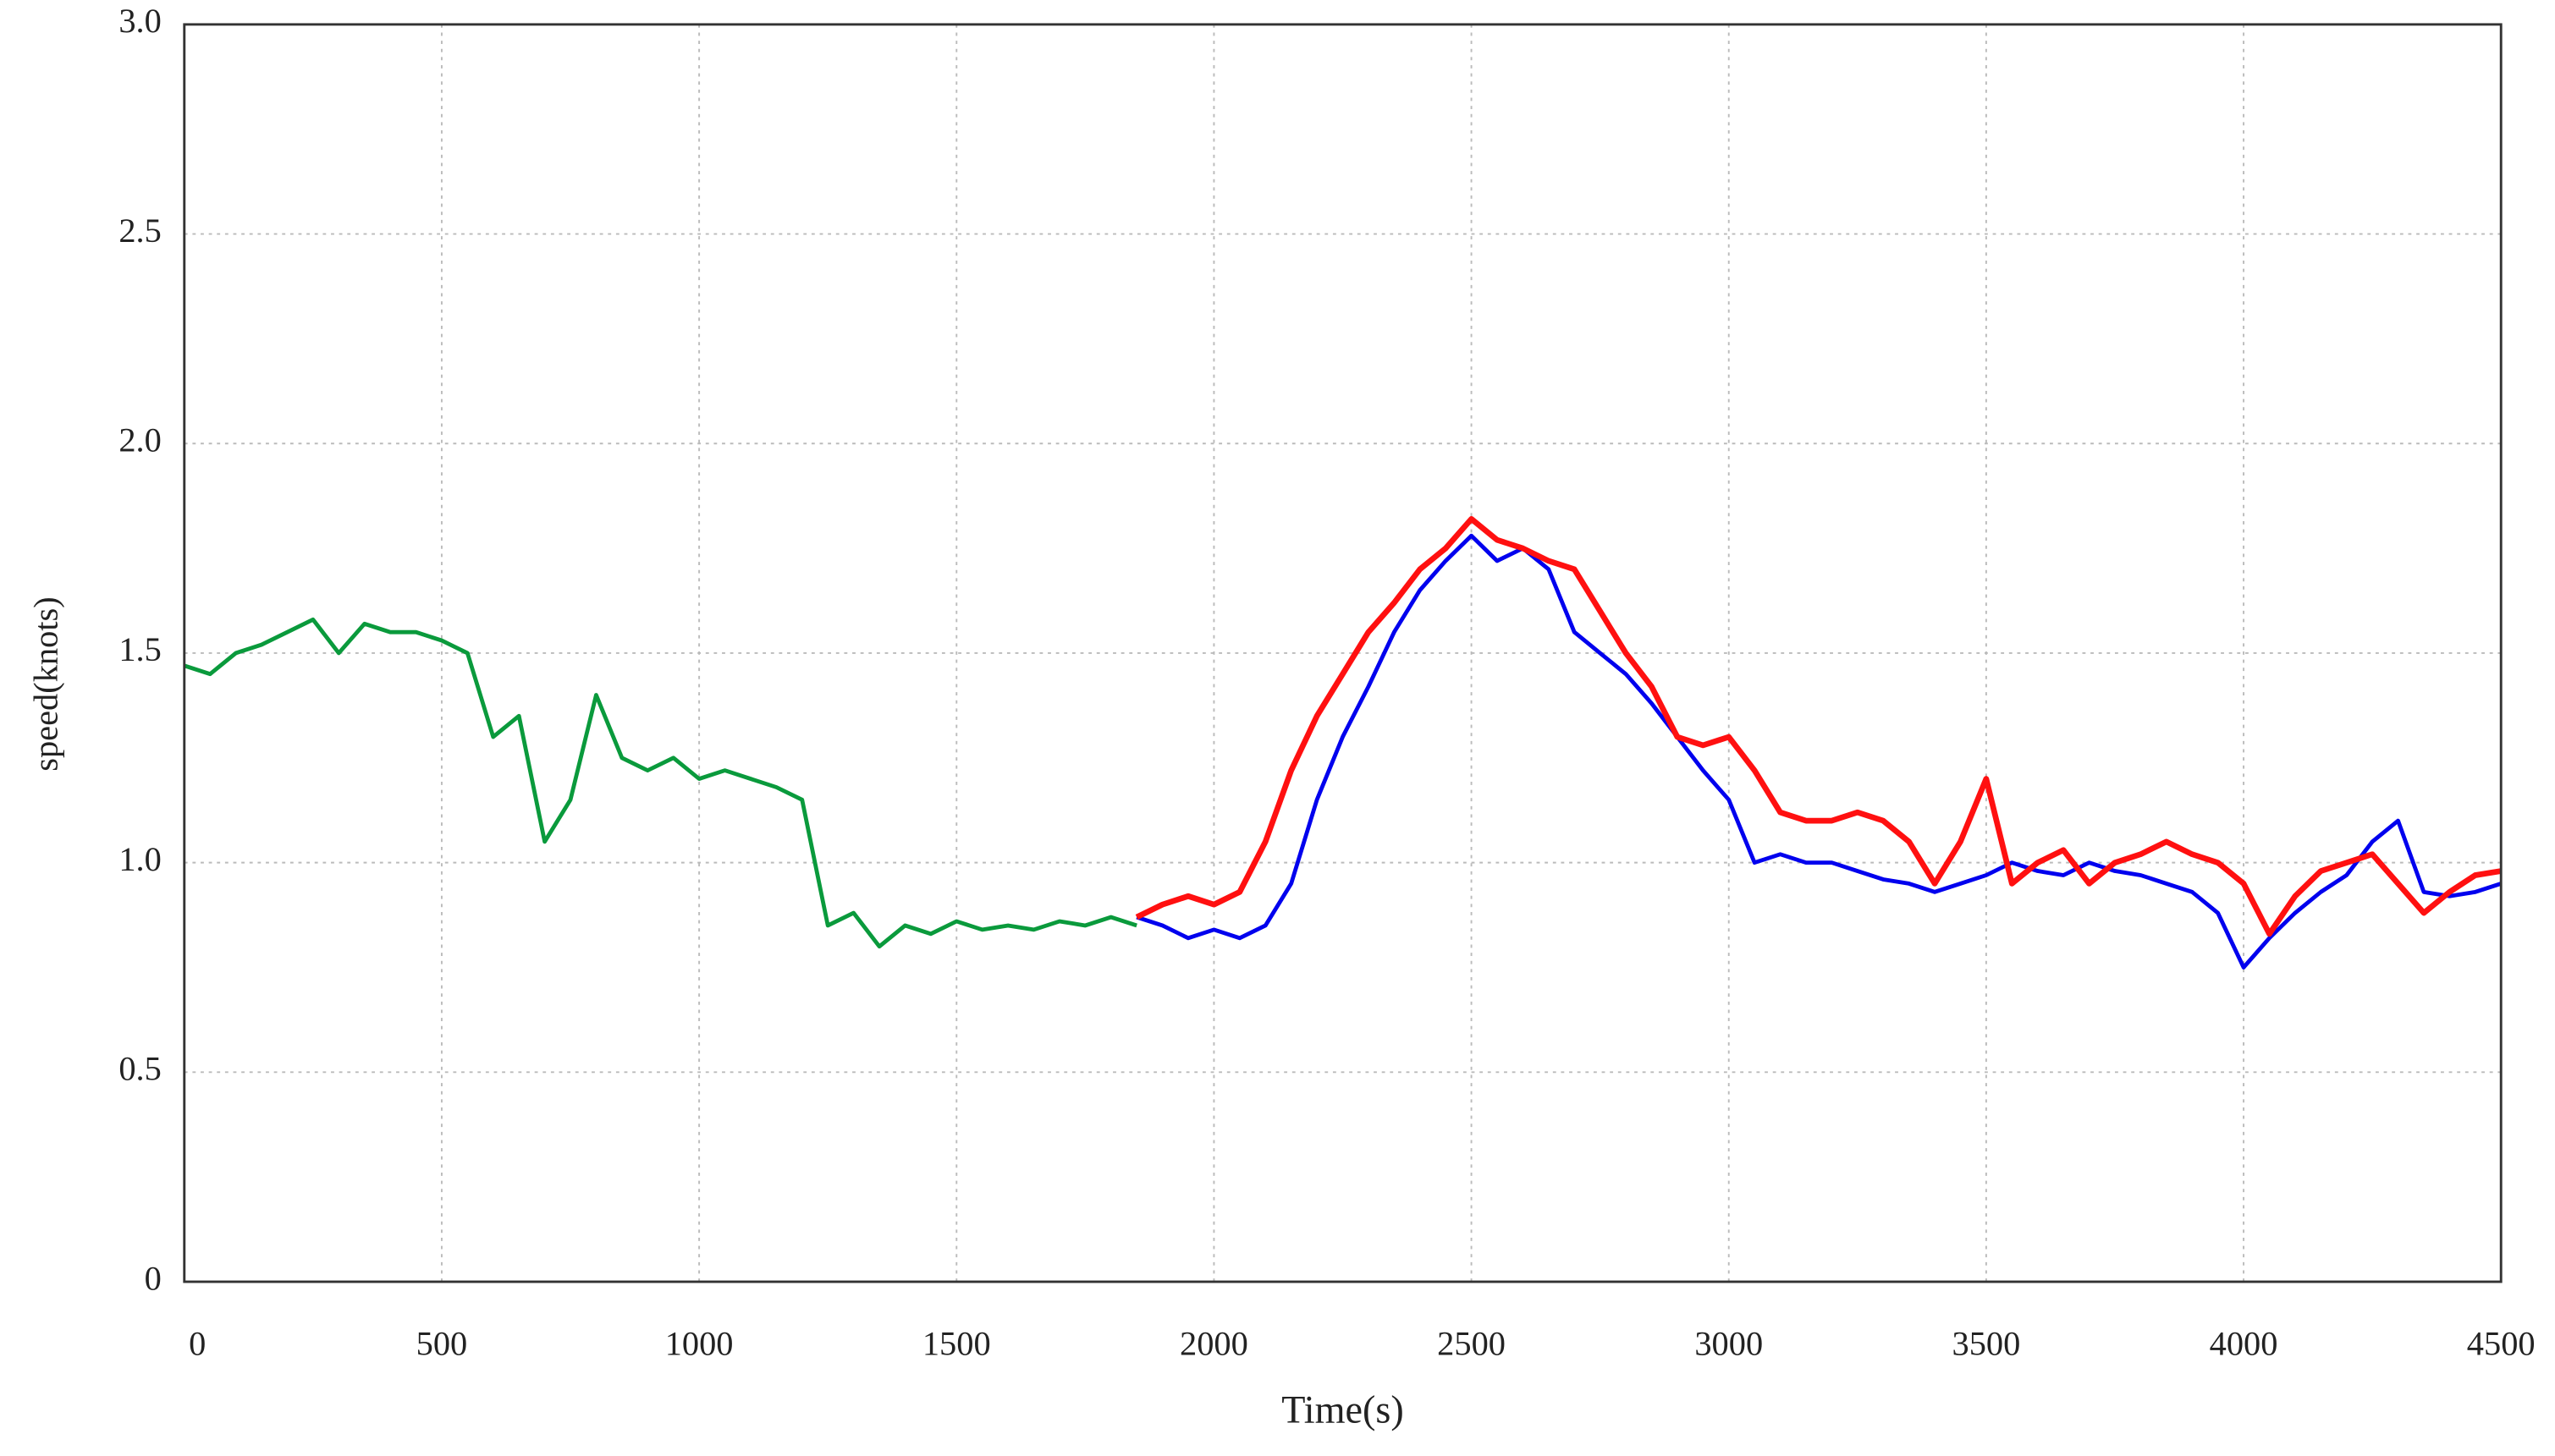 The width and height of the screenshot is (2555, 1456). Describe the element at coordinates (140, 649) in the screenshot. I see `y-tick-label: 1.5` at that location.